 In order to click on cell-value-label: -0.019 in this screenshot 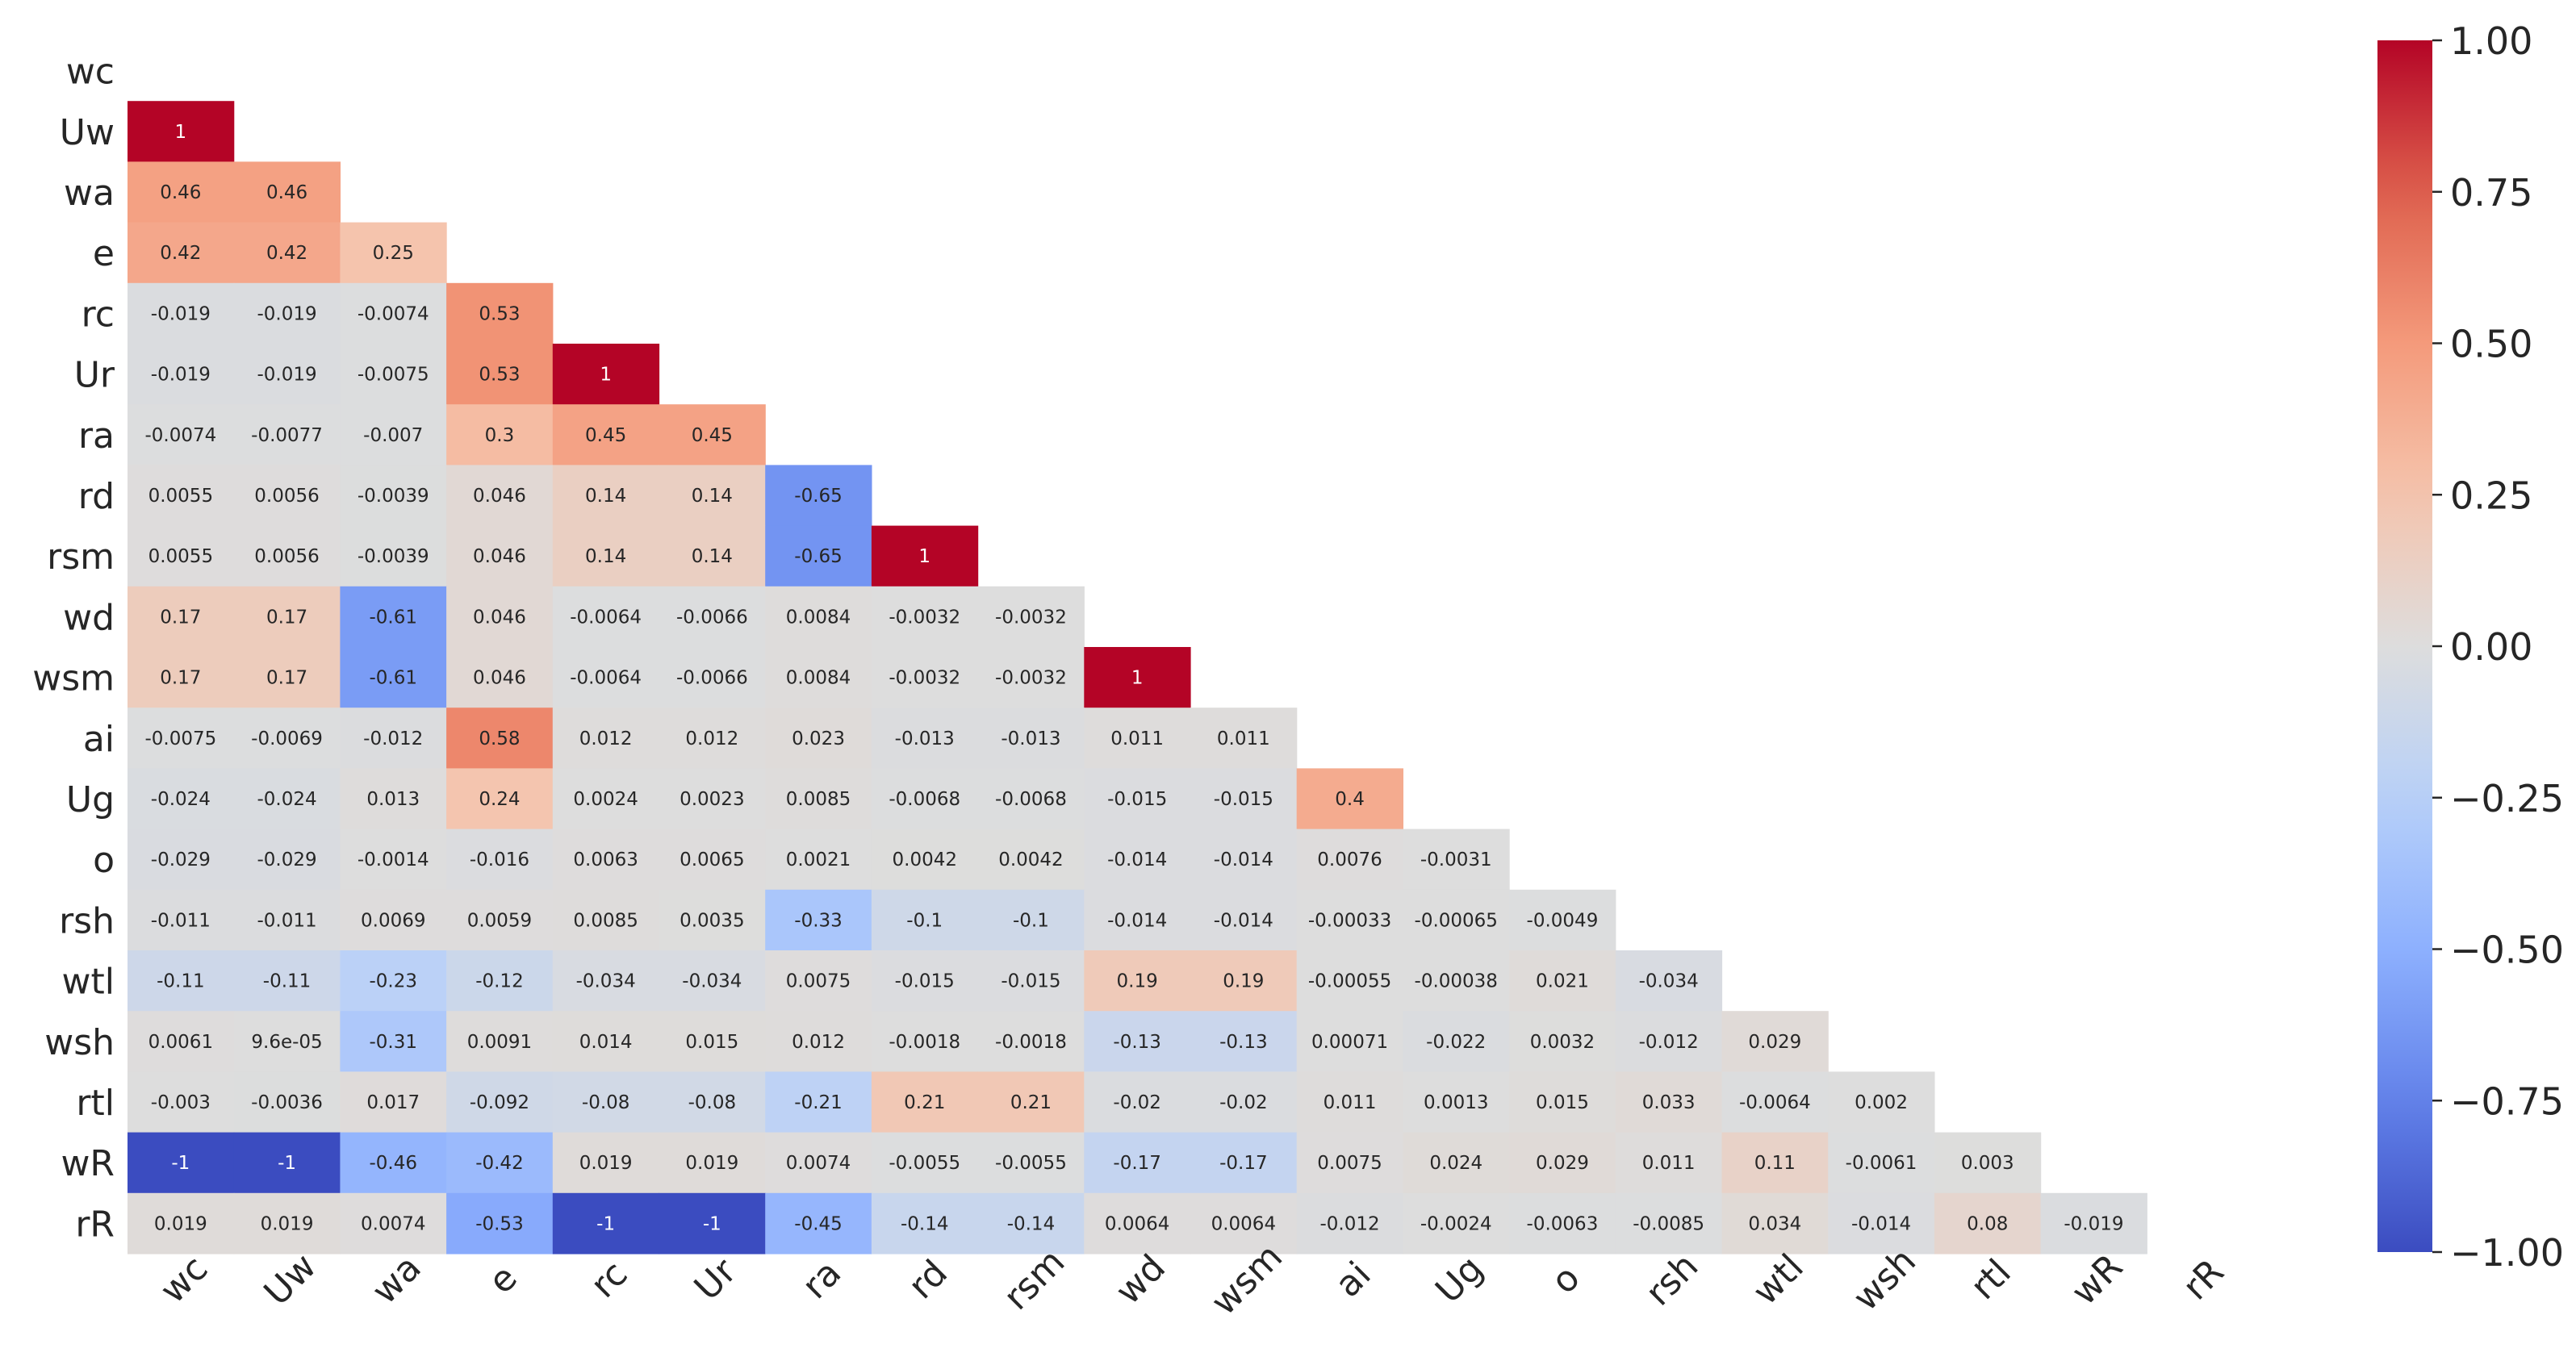, I will do `click(181, 375)`.